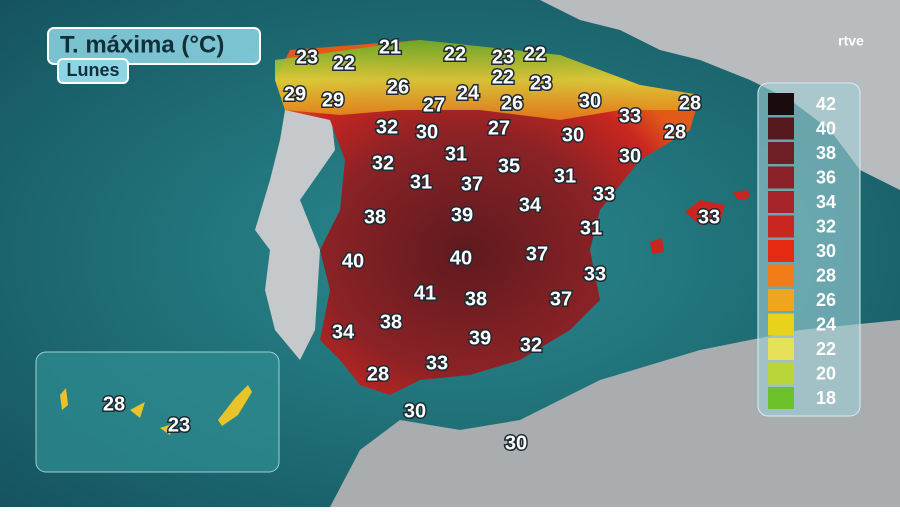 The height and width of the screenshot is (512, 900). I want to click on legend-label: 24, so click(826, 324).